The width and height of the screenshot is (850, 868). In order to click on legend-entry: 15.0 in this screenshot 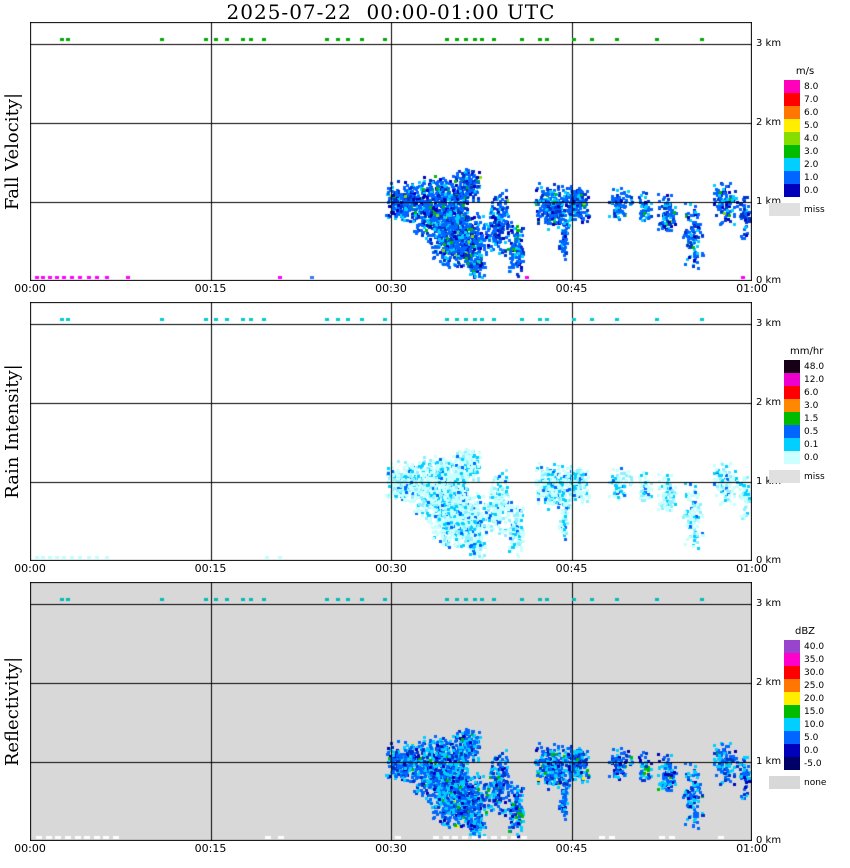, I will do `click(814, 711)`.